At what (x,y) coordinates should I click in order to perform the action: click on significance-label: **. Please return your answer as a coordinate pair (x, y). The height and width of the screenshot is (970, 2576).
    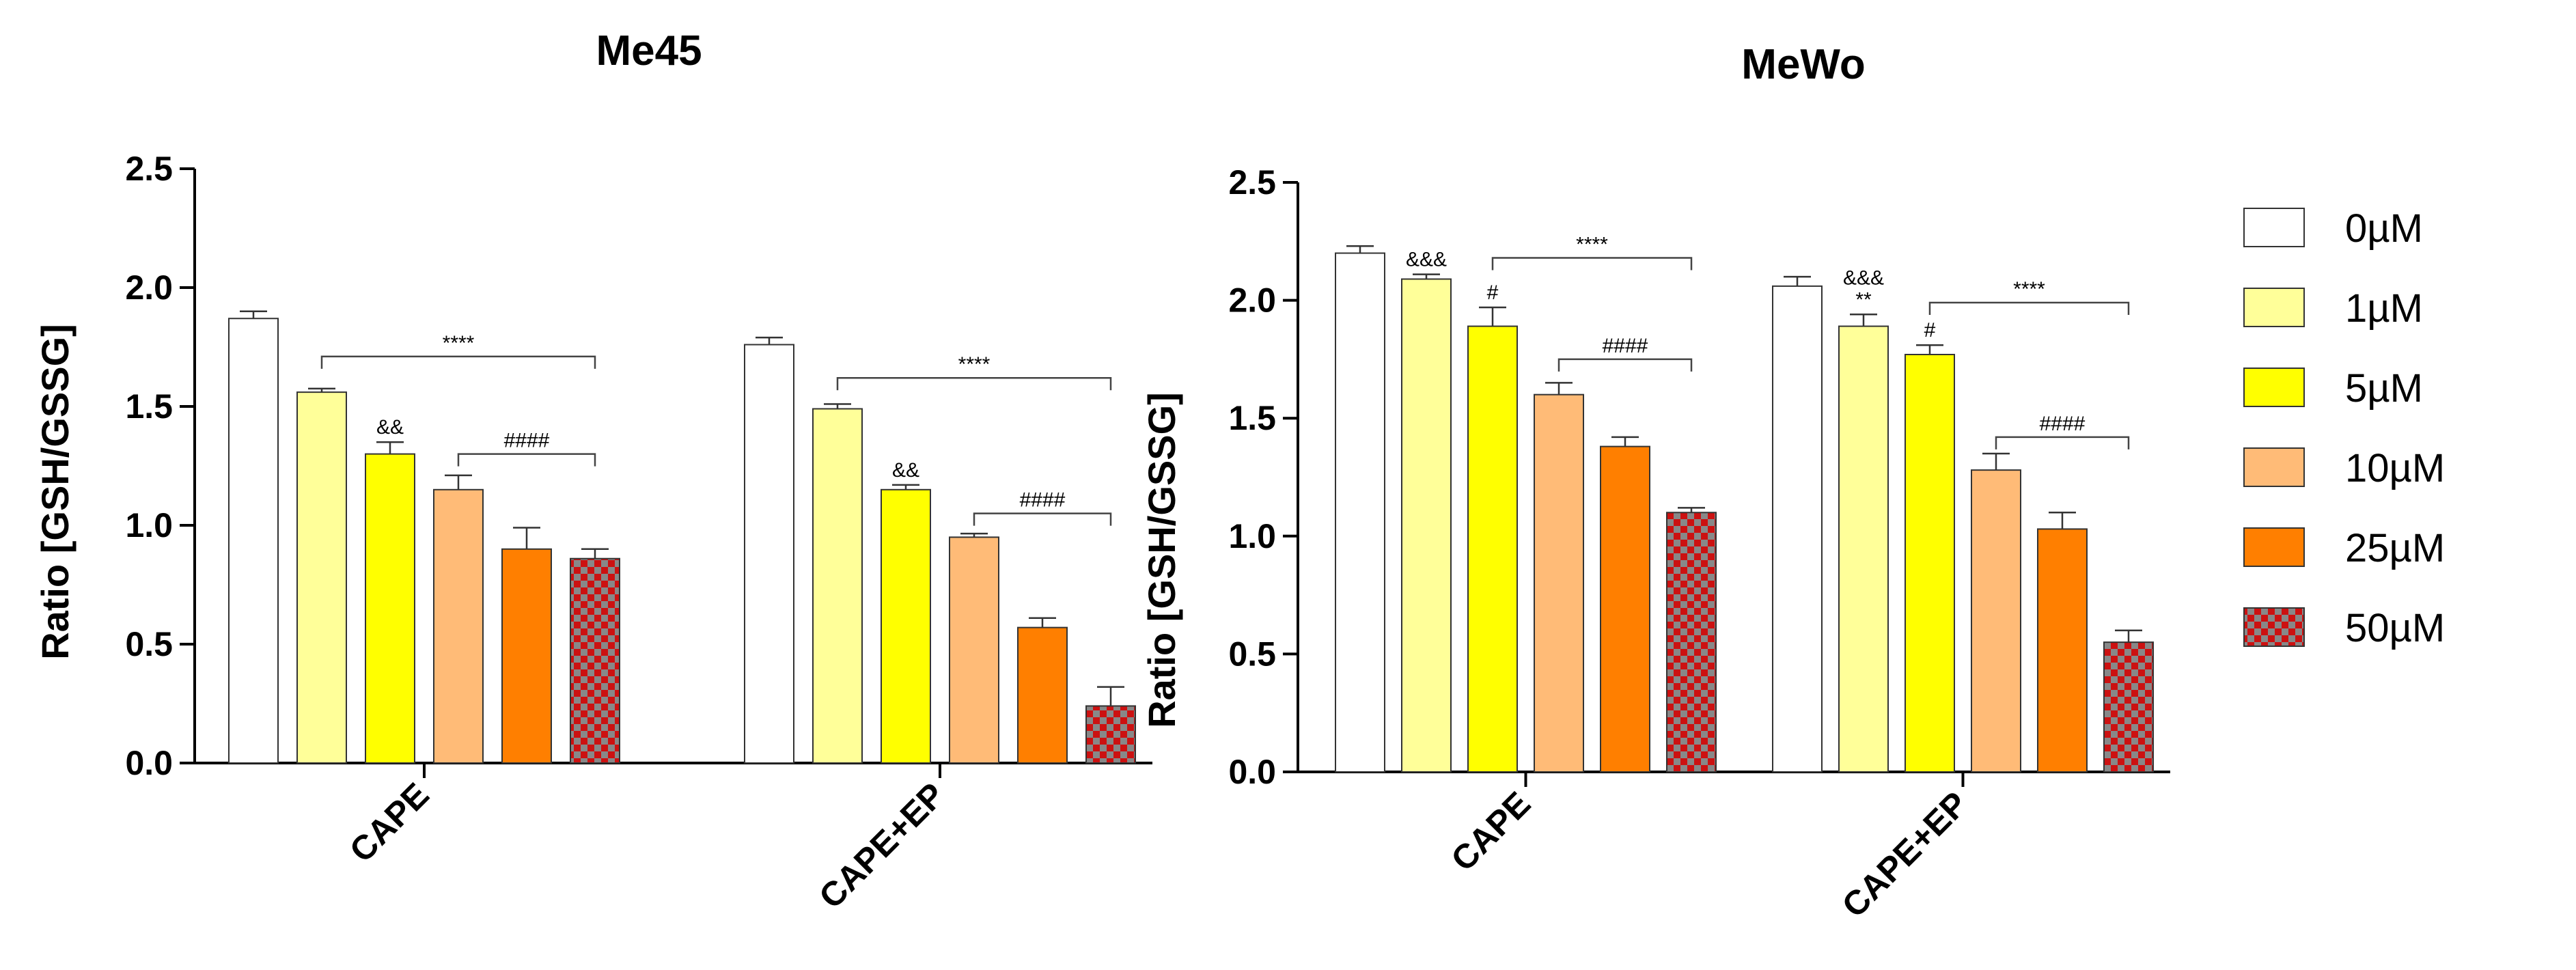
    Looking at the image, I should click on (1863, 299).